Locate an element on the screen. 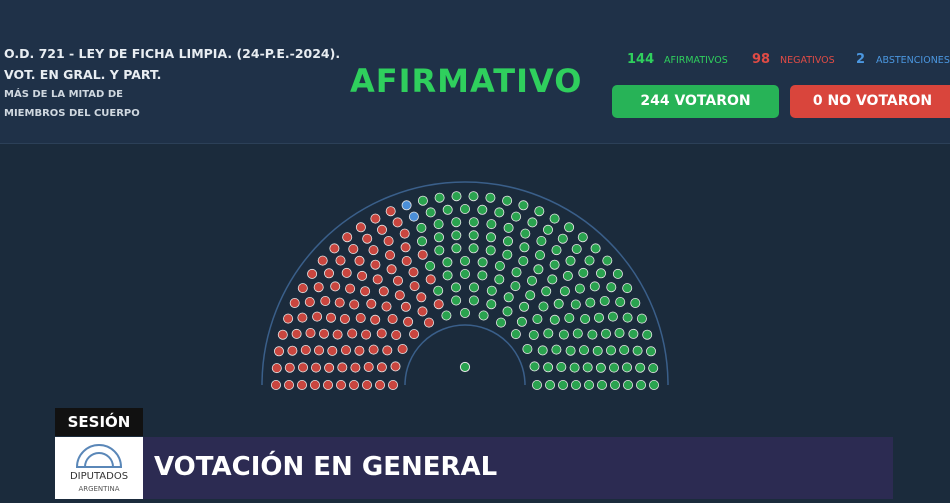 Image resolution: width=950 pixels, height=503 pixels. logo: DIPUTADOS ARGENTINA is located at coordinates (99, 468).